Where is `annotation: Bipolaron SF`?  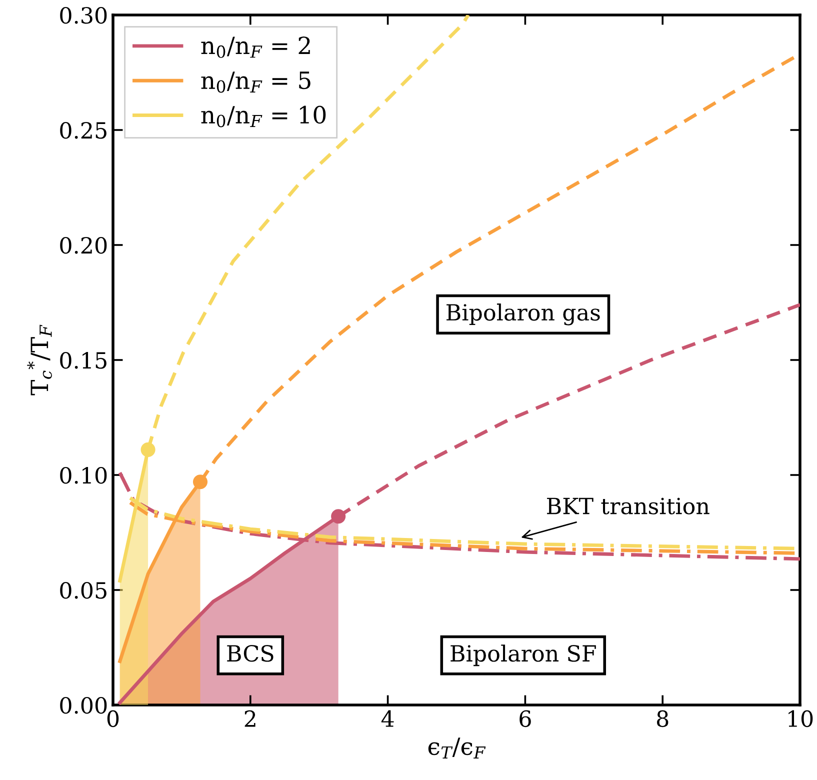
annotation: Bipolaron SF is located at coordinates (523, 655).